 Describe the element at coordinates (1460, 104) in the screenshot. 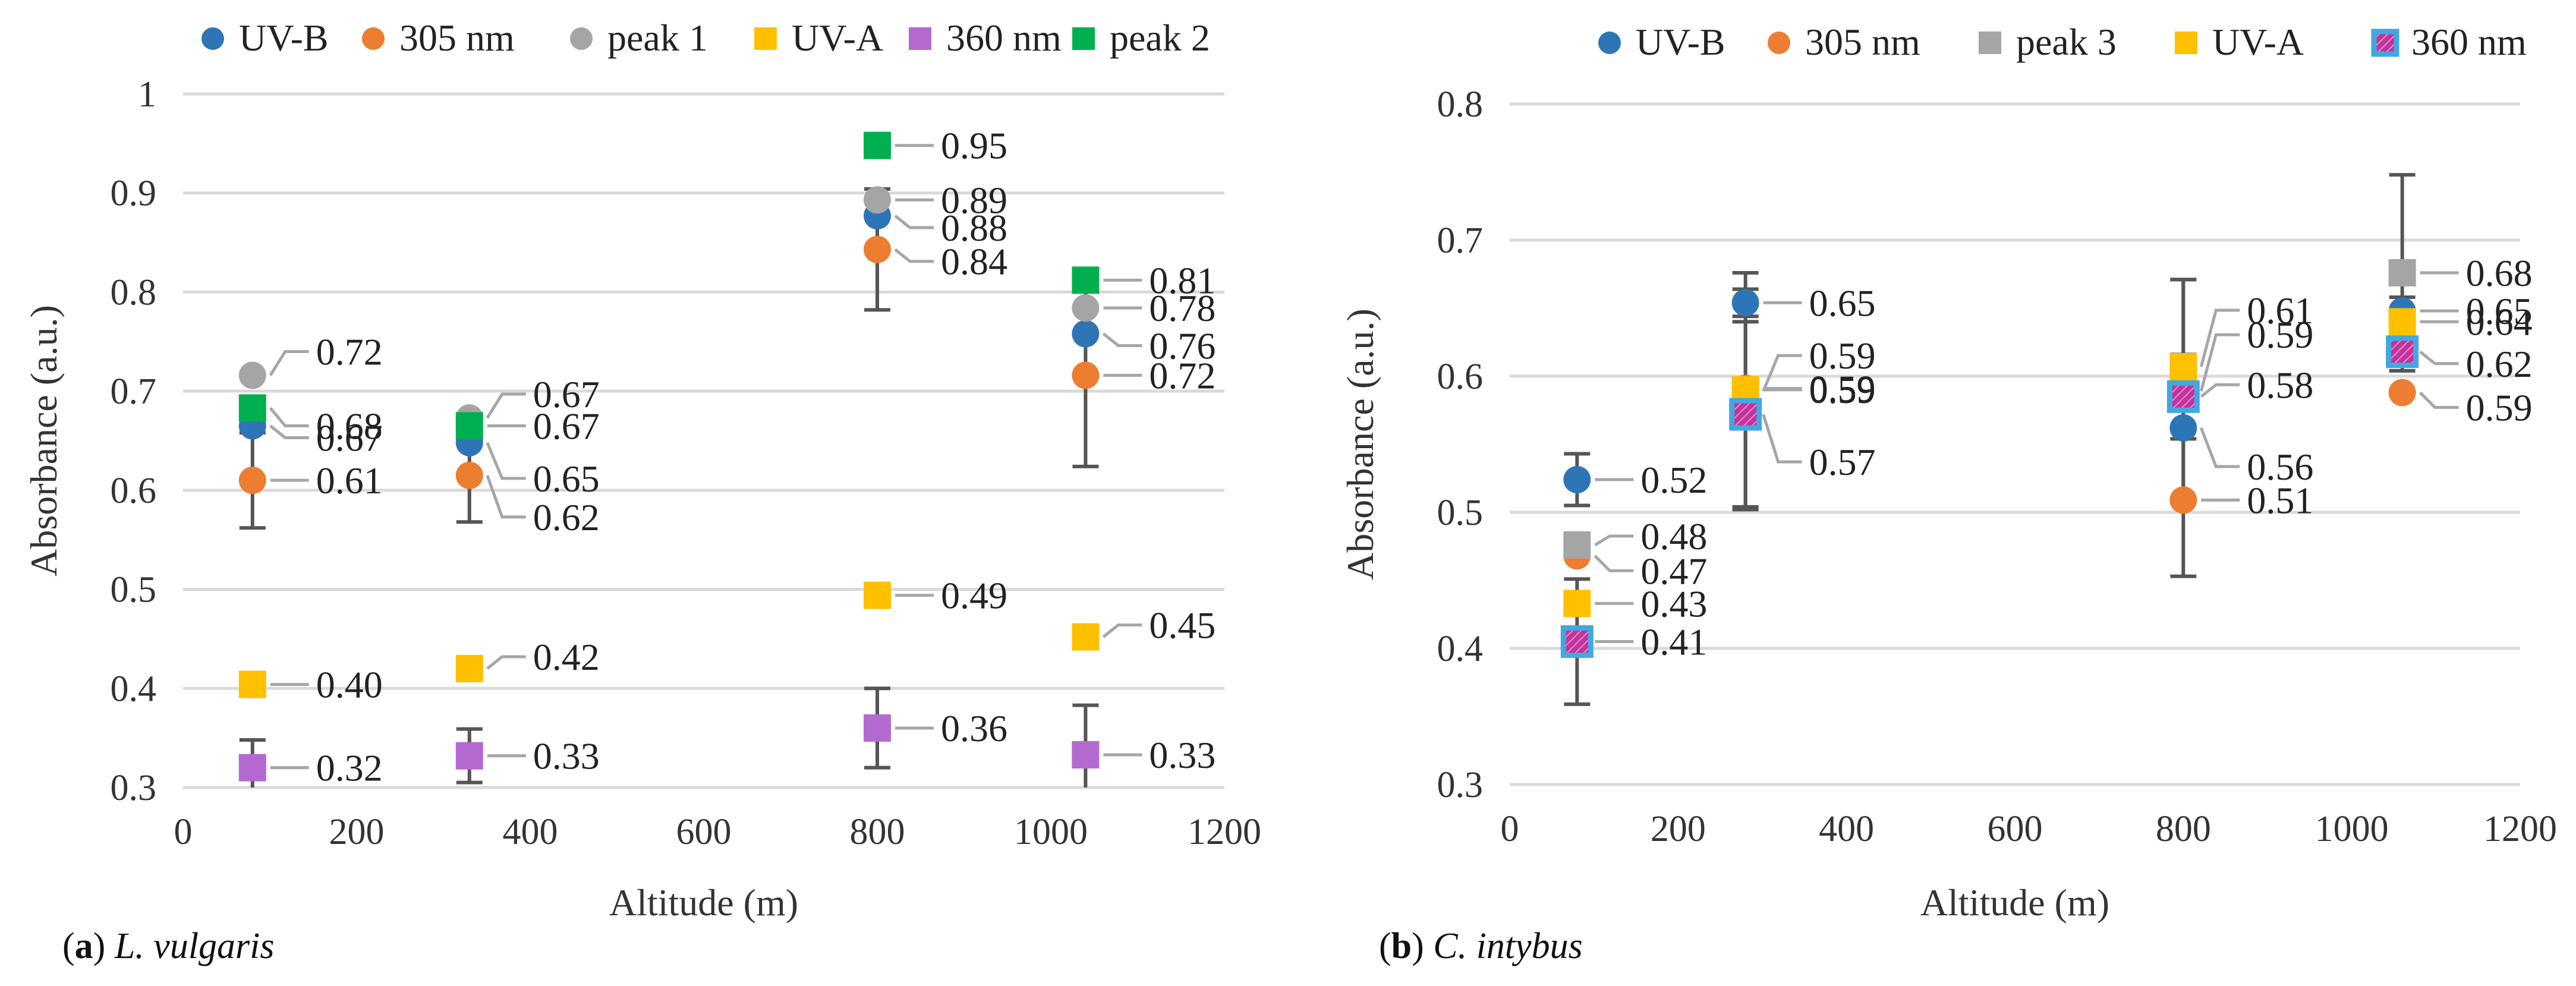

I see `y-tick-label: 0.8` at that location.